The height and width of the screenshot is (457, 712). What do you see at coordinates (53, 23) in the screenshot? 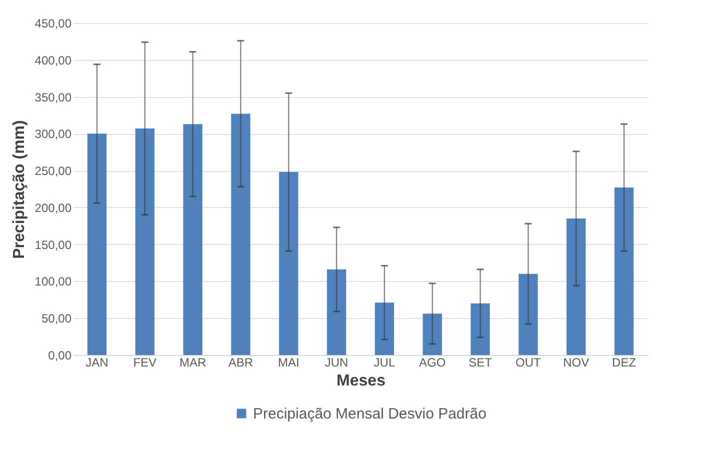
I see `y-tick-label: 450,00` at bounding box center [53, 23].